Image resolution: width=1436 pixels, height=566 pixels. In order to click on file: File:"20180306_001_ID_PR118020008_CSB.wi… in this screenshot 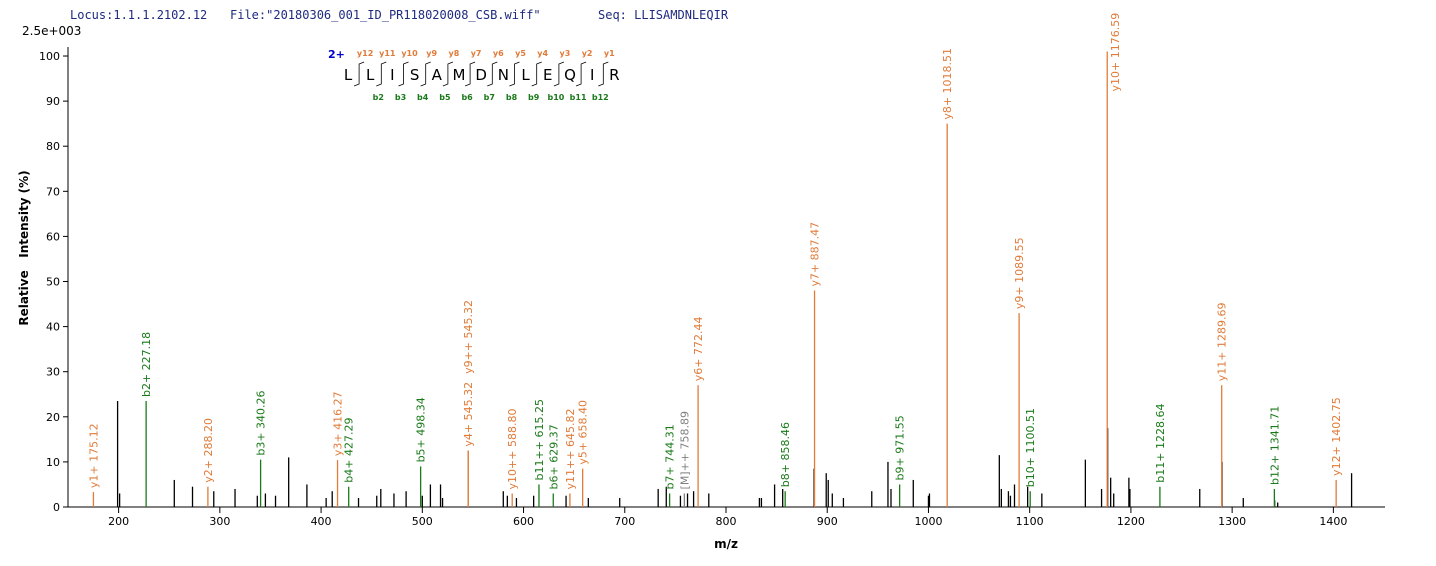, I will do `click(385, 15)`.